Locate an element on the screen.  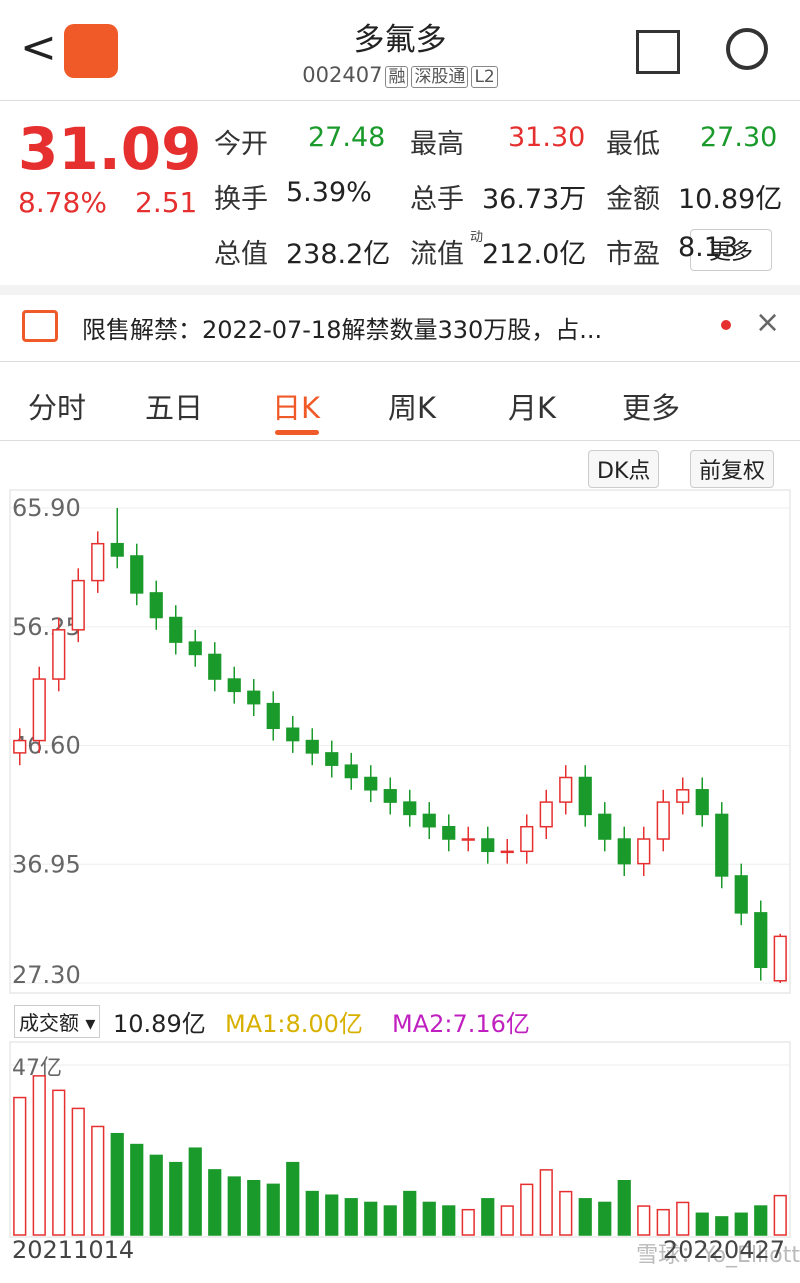
tab: 月K is located at coordinates (532, 408).